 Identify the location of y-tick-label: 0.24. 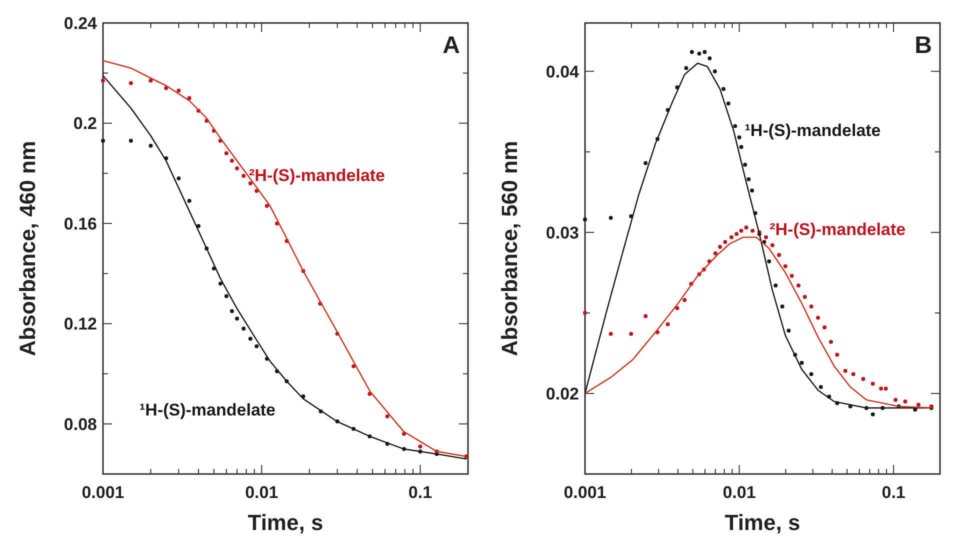
(81, 23).